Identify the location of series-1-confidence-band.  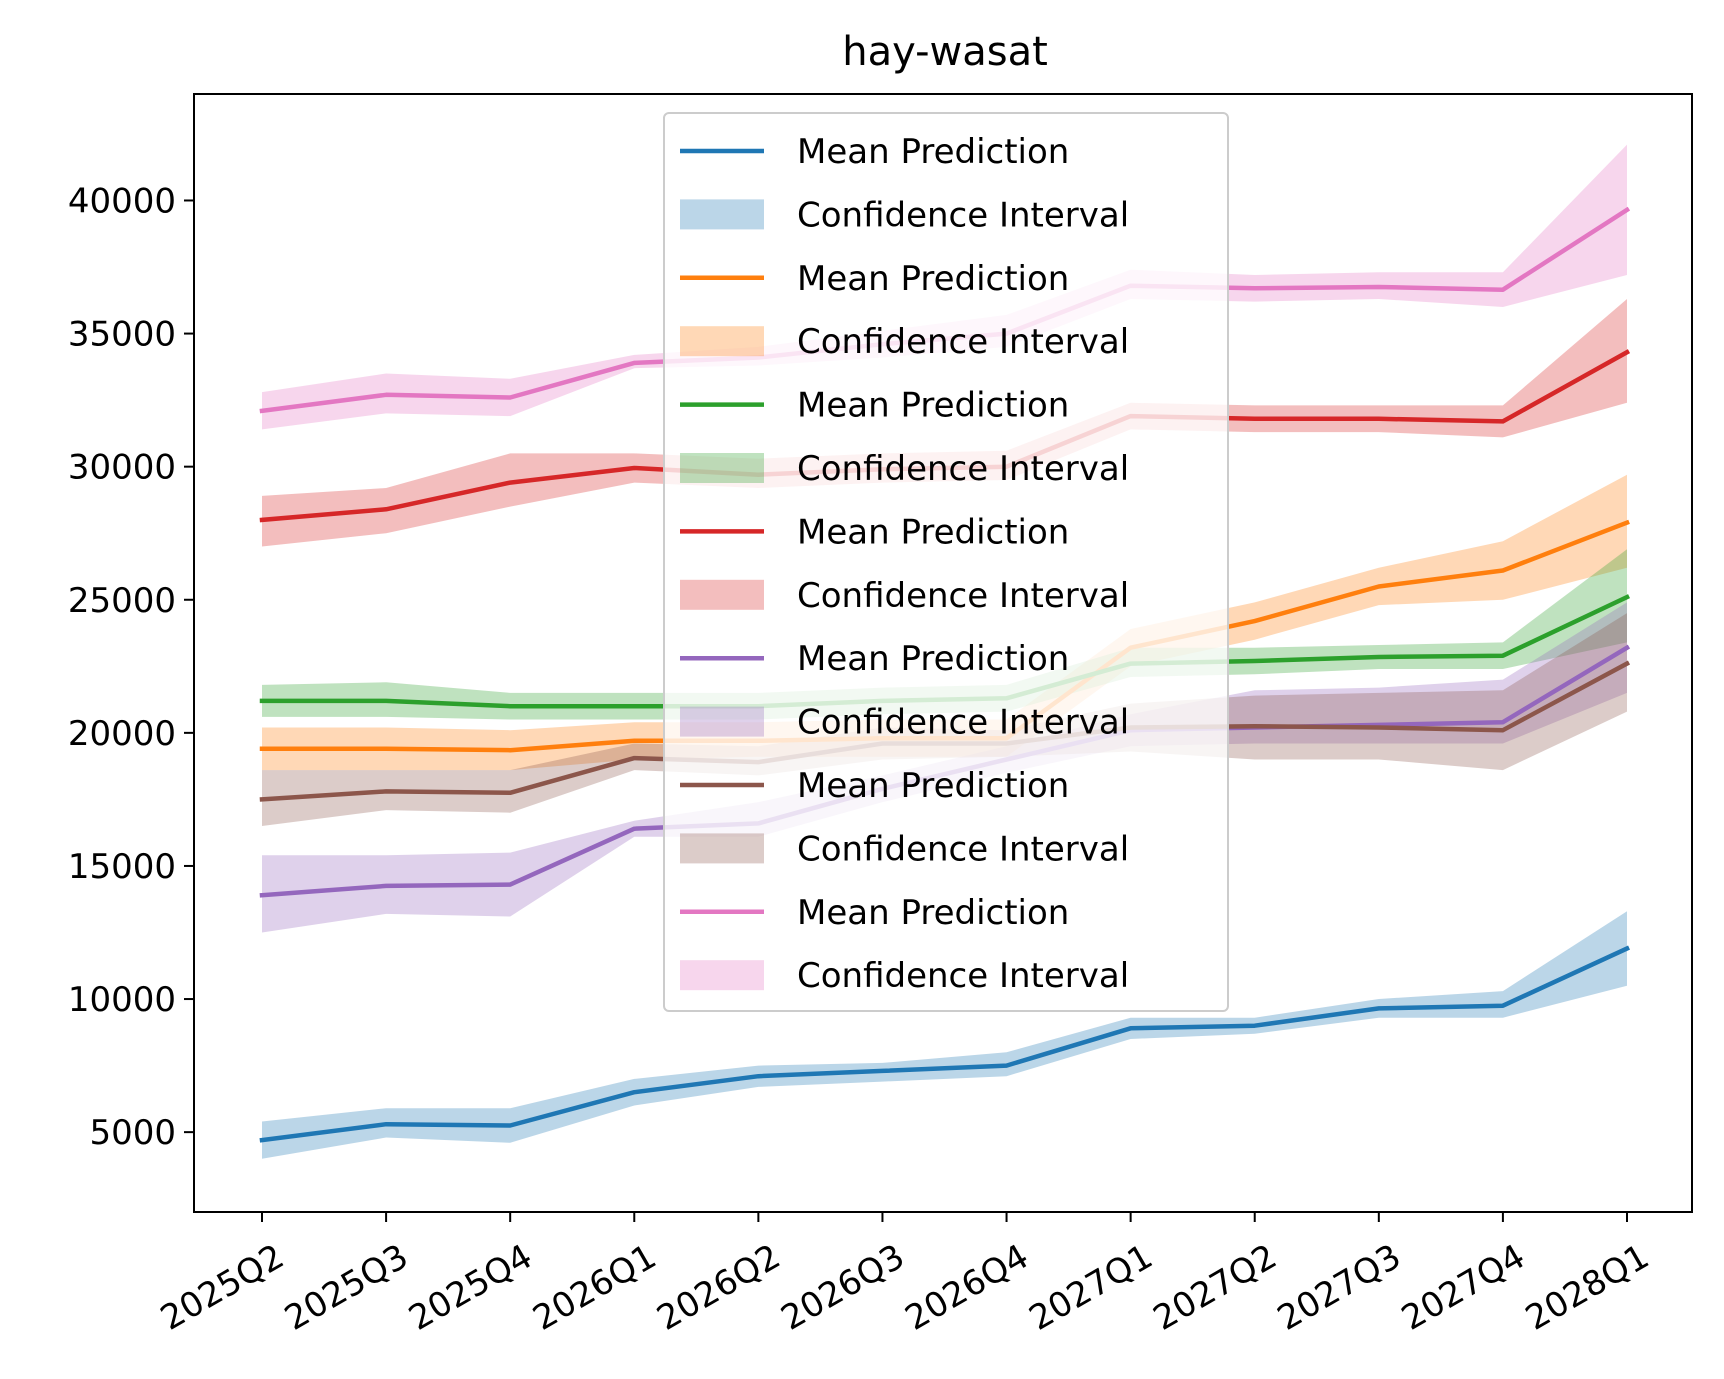
(944, 1035).